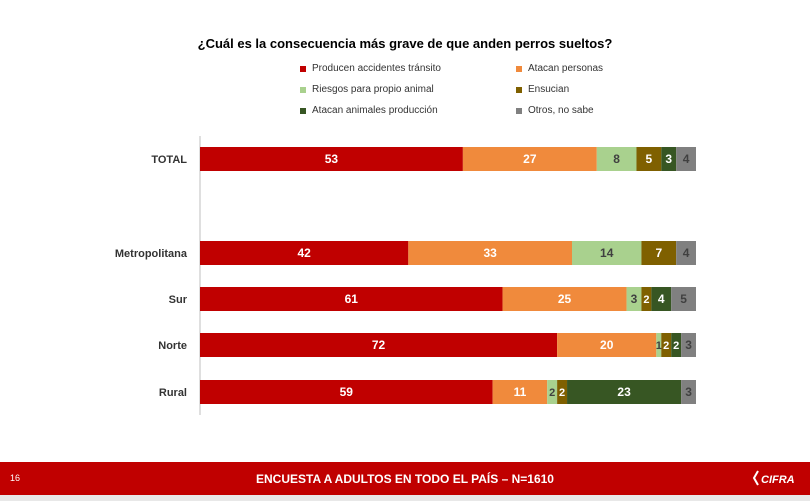 This screenshot has width=810, height=501. Describe the element at coordinates (173, 393) in the screenshot. I see `category-label: Rural` at that location.